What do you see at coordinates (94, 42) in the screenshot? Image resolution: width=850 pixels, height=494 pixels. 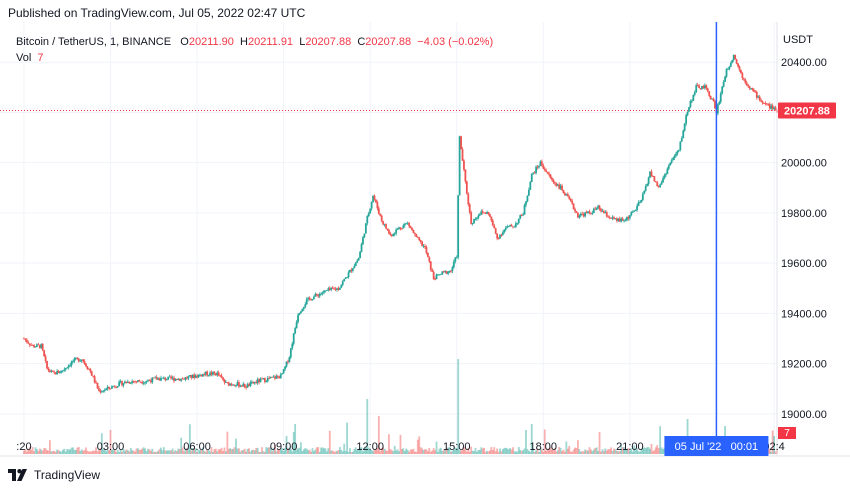 I see `symbol-name: Bitcoin / TetherUS, 1, BINANCE` at bounding box center [94, 42].